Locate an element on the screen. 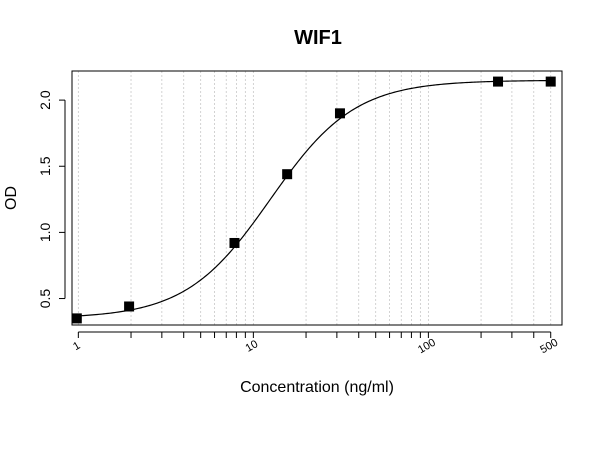  x-tick-label: 10 is located at coordinates (252, 346).